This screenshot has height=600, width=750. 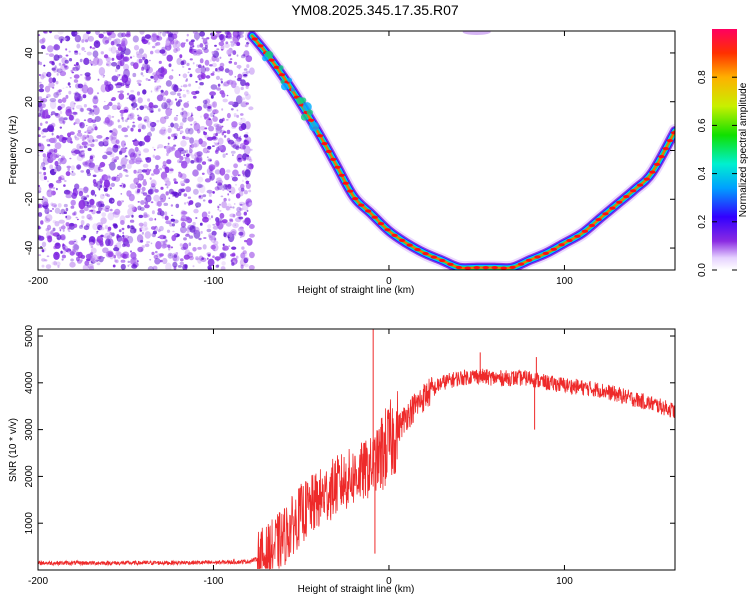 I want to click on colorbar-tick-label: 0.2, so click(x=702, y=221).